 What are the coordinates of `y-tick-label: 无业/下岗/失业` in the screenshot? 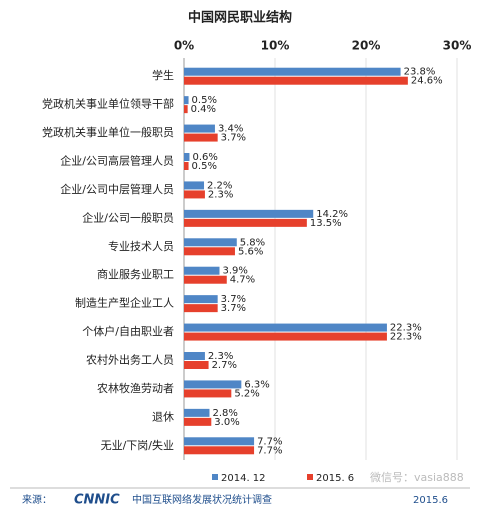 It's located at (137, 445).